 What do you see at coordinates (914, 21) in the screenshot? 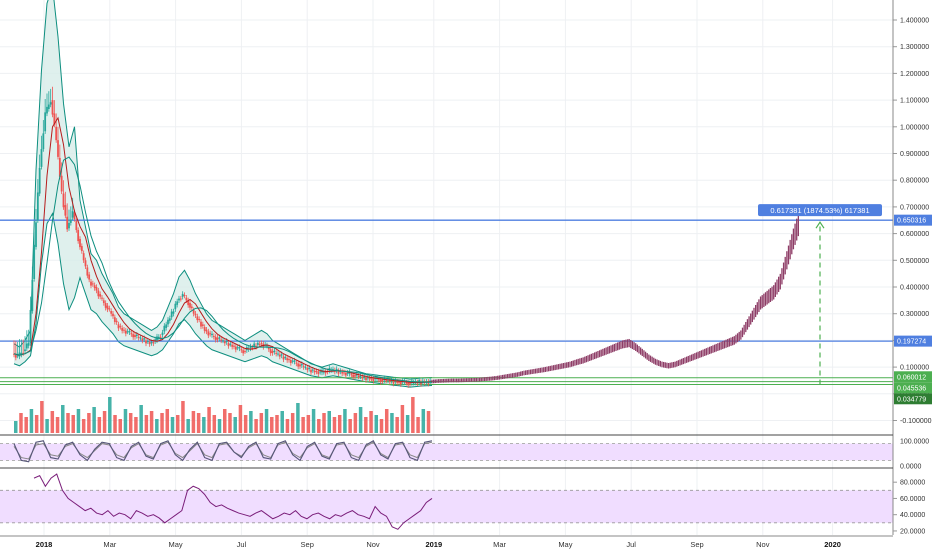
I see `price-tick-label: 1.400000` at bounding box center [914, 21].